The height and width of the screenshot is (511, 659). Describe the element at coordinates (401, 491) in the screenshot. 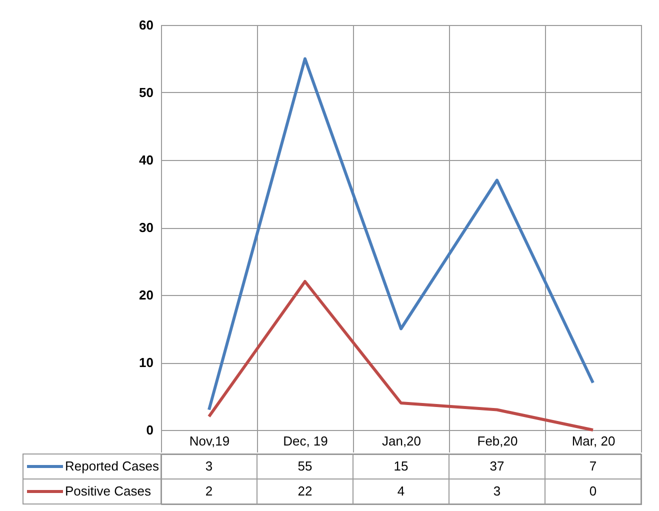

I see `data-label: 4` at that location.